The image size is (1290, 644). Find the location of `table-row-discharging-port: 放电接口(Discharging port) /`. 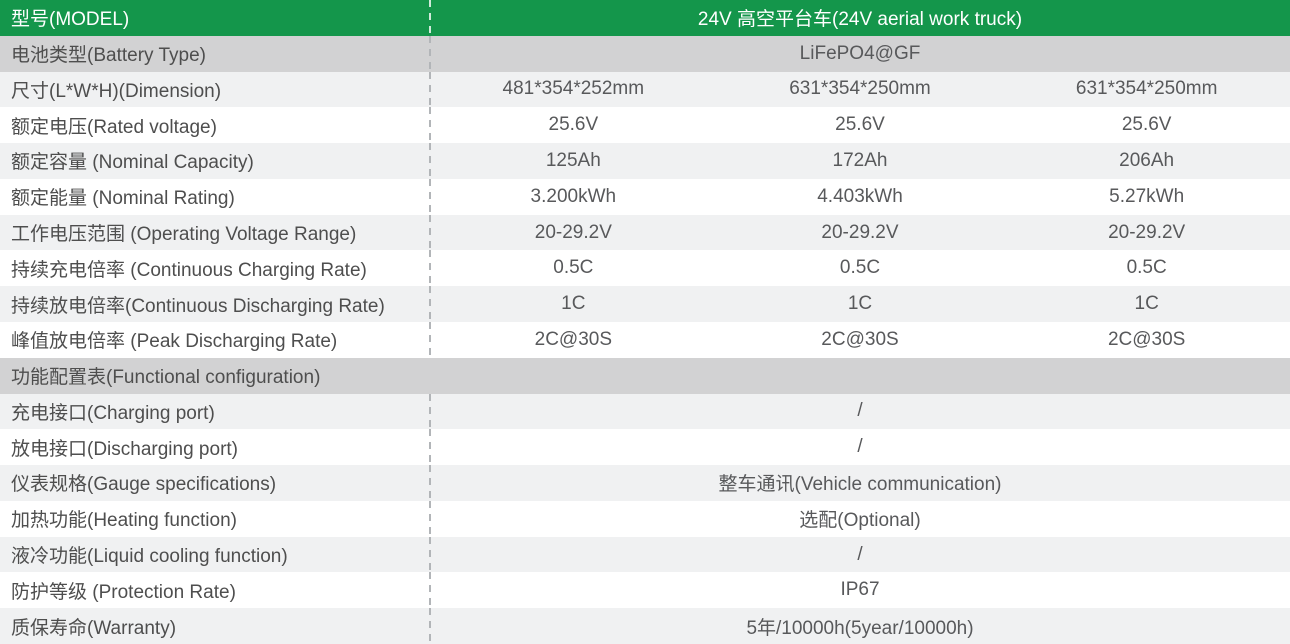

table-row-discharging-port: 放电接口(Discharging port) / is located at coordinates (645, 447).